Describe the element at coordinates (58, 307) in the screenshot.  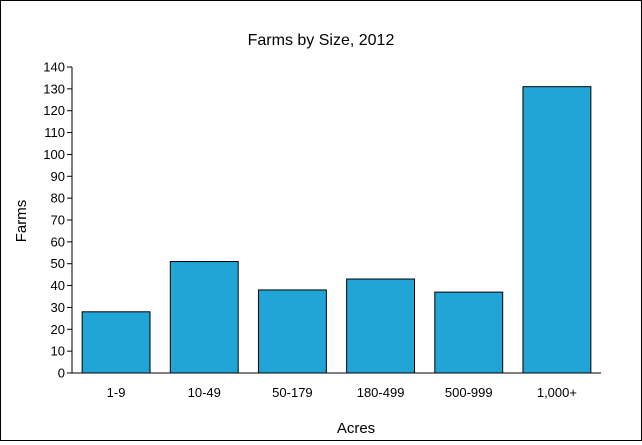
I see `y-tick-label: 30` at that location.